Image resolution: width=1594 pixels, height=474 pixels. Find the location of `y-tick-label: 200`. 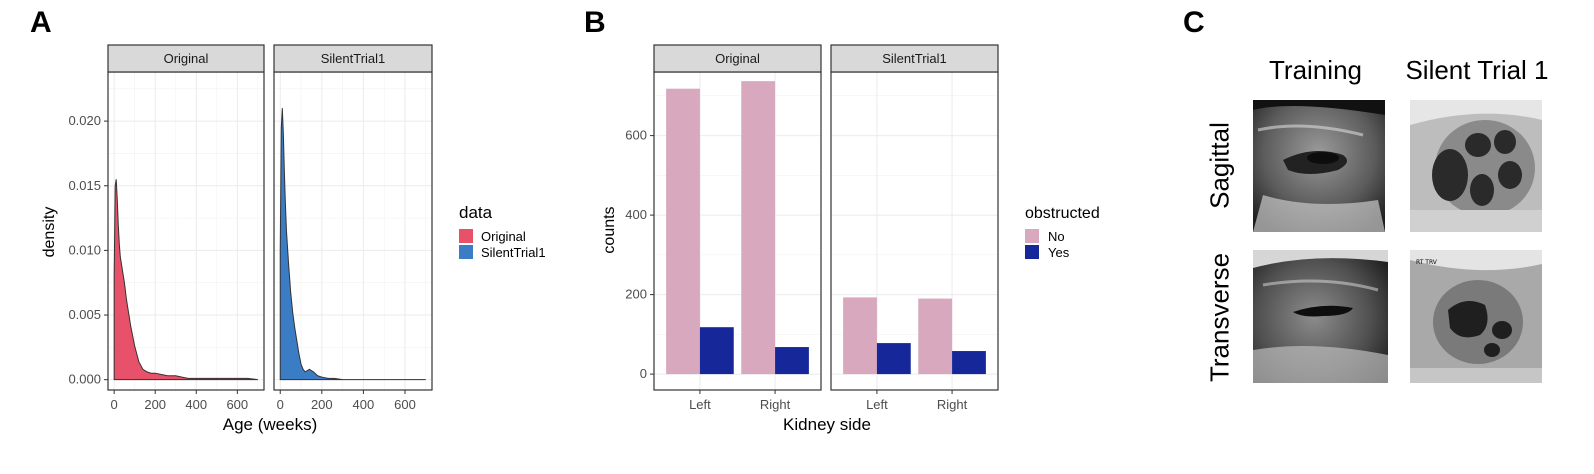

y-tick-label: 200 is located at coordinates (636, 294).